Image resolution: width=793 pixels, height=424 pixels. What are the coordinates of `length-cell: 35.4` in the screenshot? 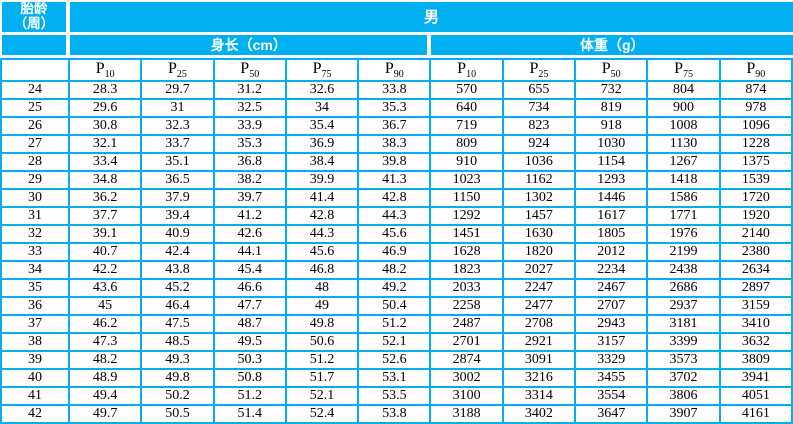 It's located at (323, 126).